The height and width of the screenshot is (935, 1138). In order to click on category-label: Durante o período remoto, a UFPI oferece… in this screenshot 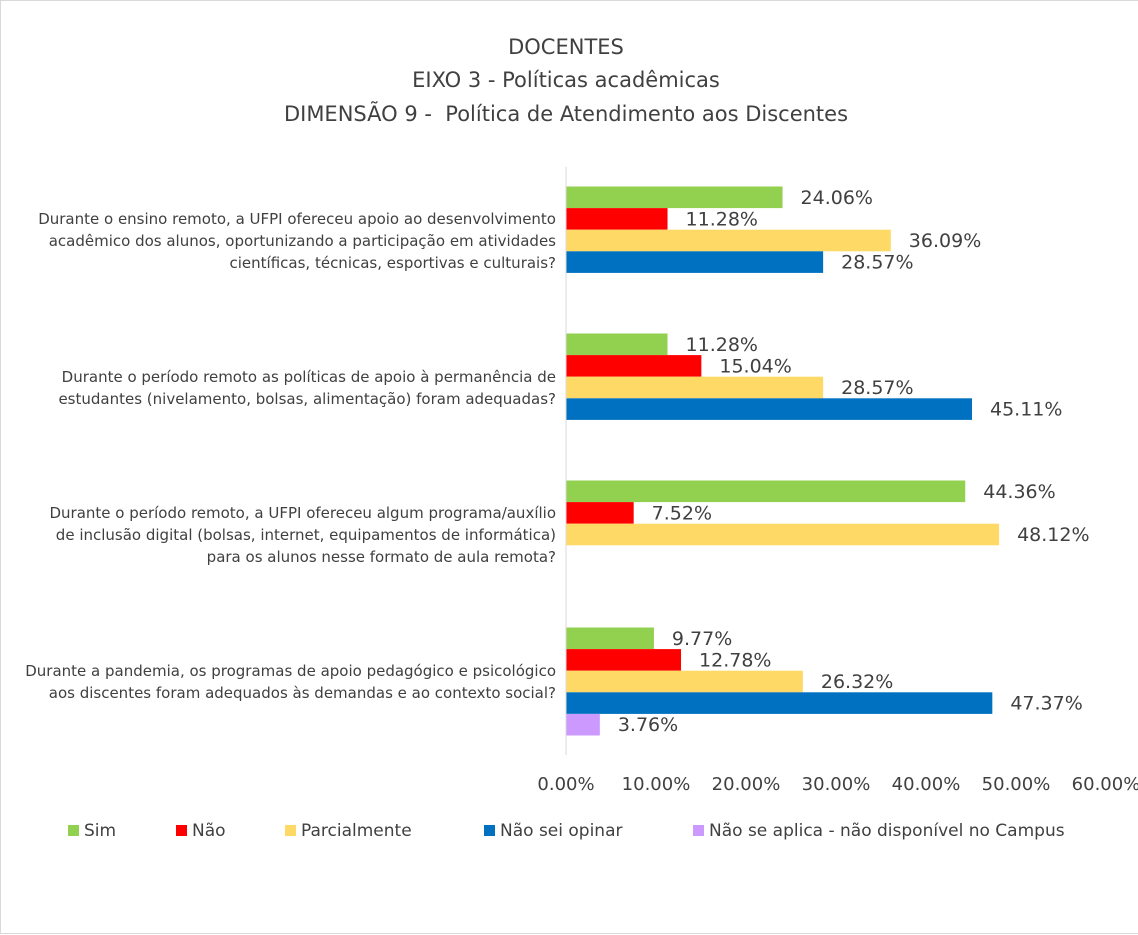, I will do `click(302, 534)`.